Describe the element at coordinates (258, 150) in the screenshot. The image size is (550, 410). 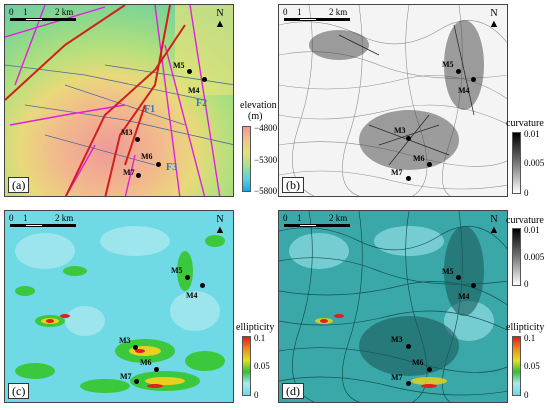
I see `elevation-colorbar: elevation (m) −4800 −5300 −5800` at that location.